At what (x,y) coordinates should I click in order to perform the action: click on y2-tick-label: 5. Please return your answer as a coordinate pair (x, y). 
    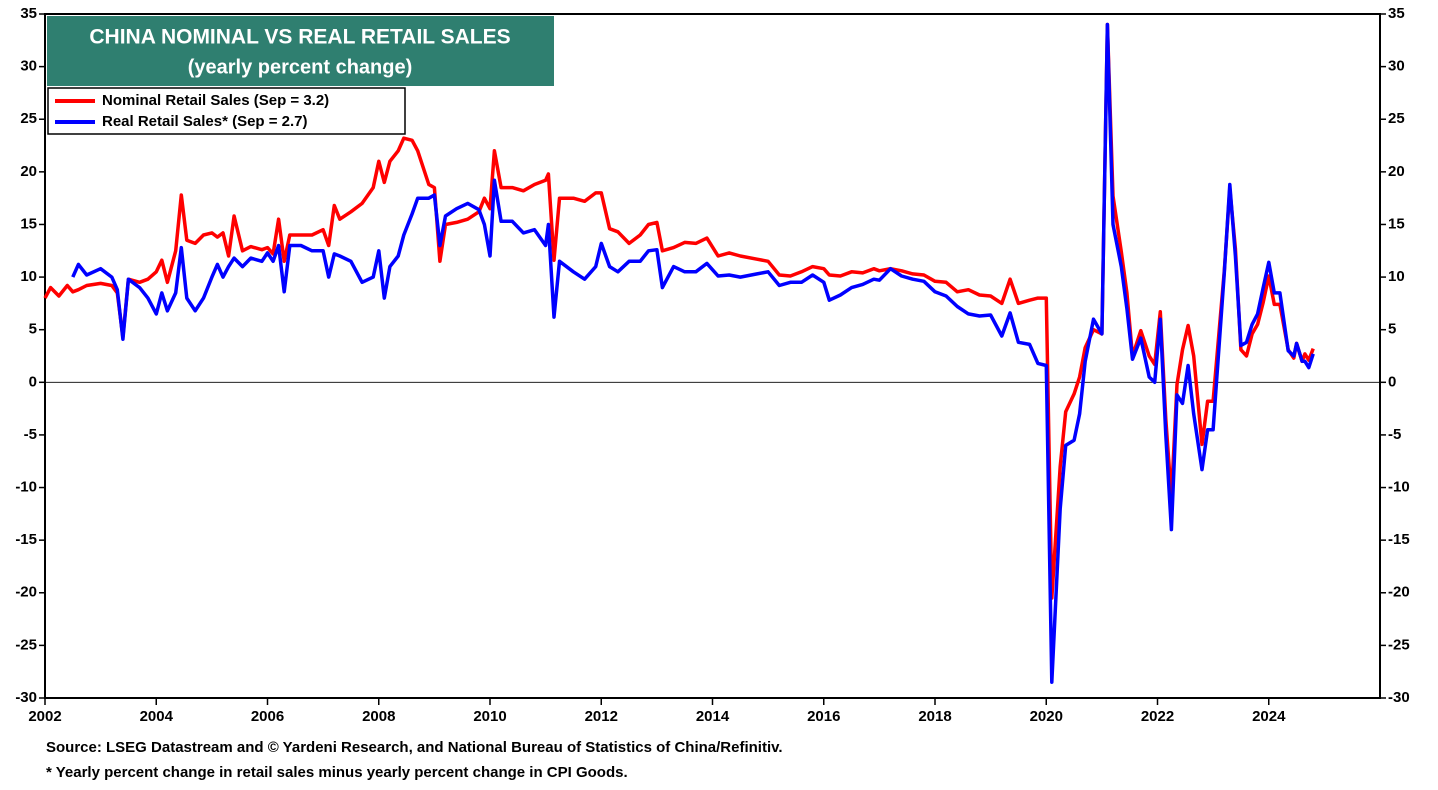
    Looking at the image, I should click on (1392, 329).